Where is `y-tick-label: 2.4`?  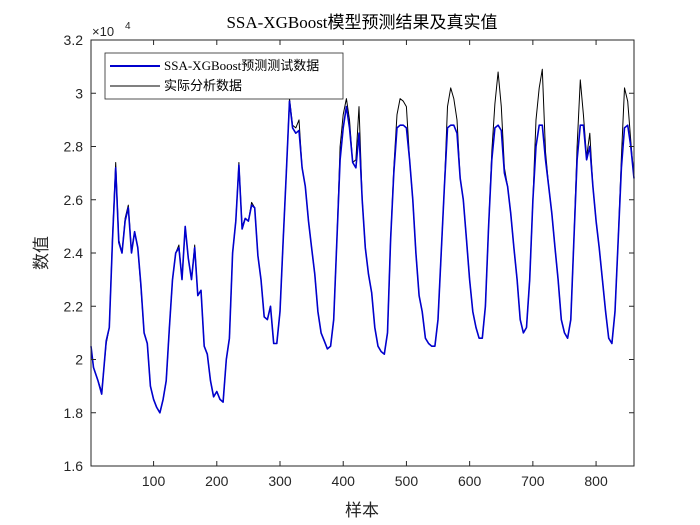
y-tick-label: 2.4 is located at coordinates (74, 253).